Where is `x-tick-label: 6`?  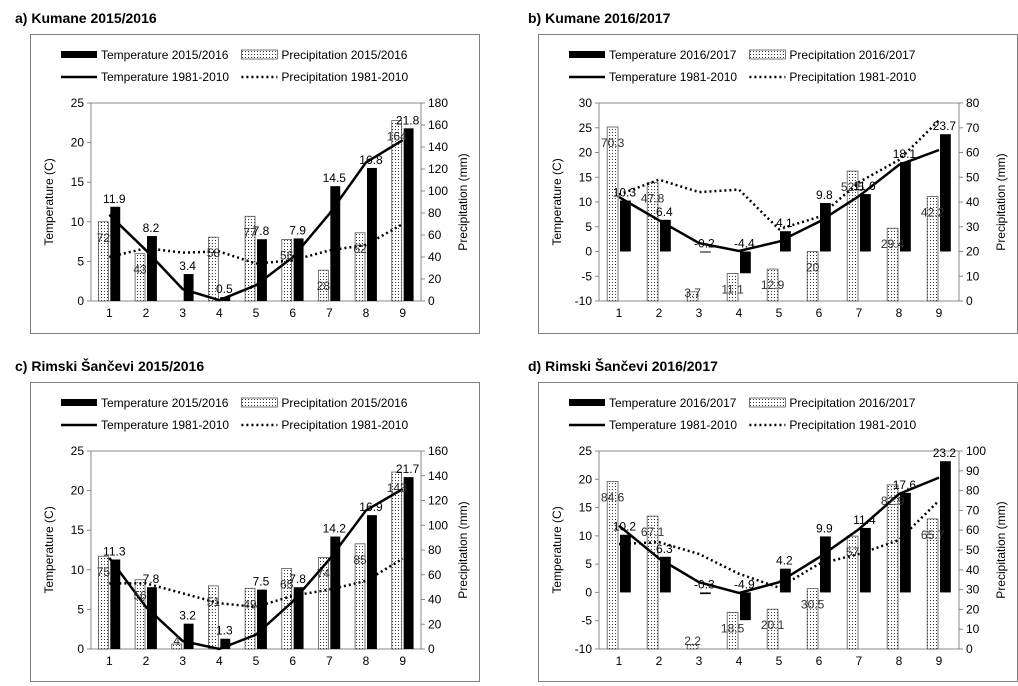 x-tick-label: 6 is located at coordinates (819, 661).